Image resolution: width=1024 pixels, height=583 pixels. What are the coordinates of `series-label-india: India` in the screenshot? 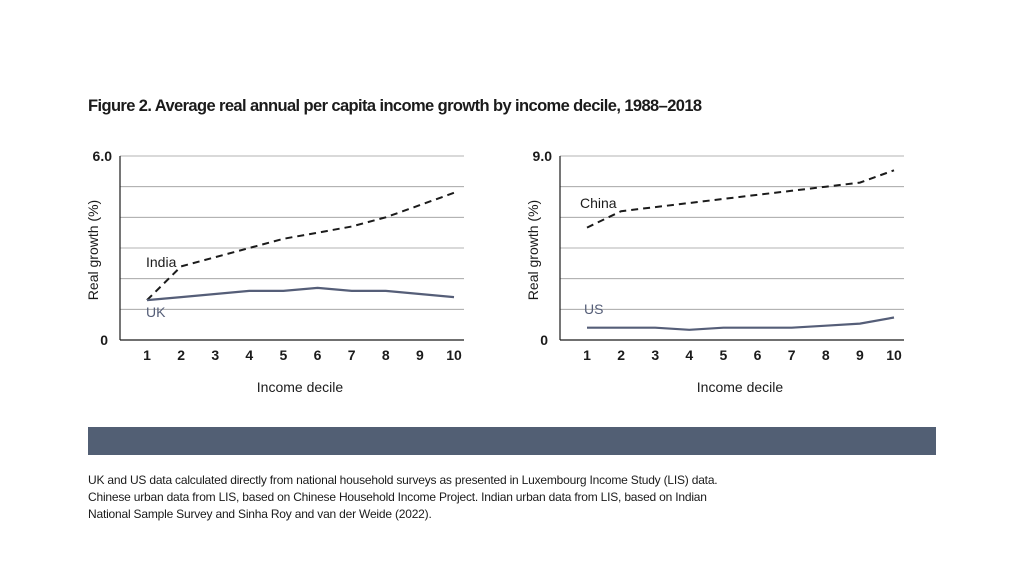 It's located at (161, 262).